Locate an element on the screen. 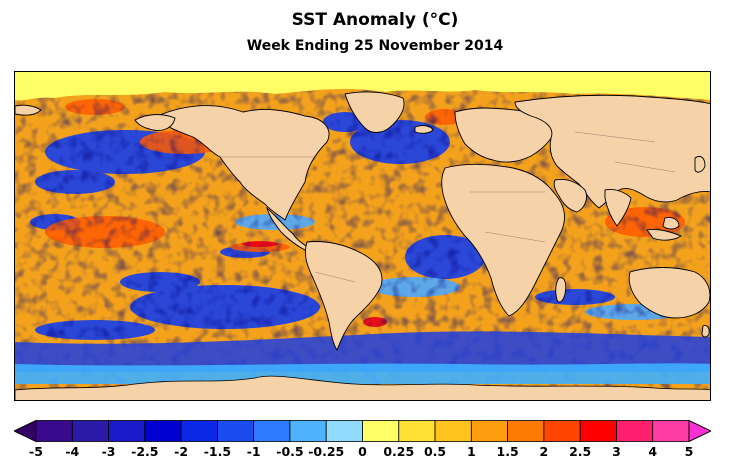 This screenshot has width=750, height=469. colorbar-extend-high is located at coordinates (700, 431).